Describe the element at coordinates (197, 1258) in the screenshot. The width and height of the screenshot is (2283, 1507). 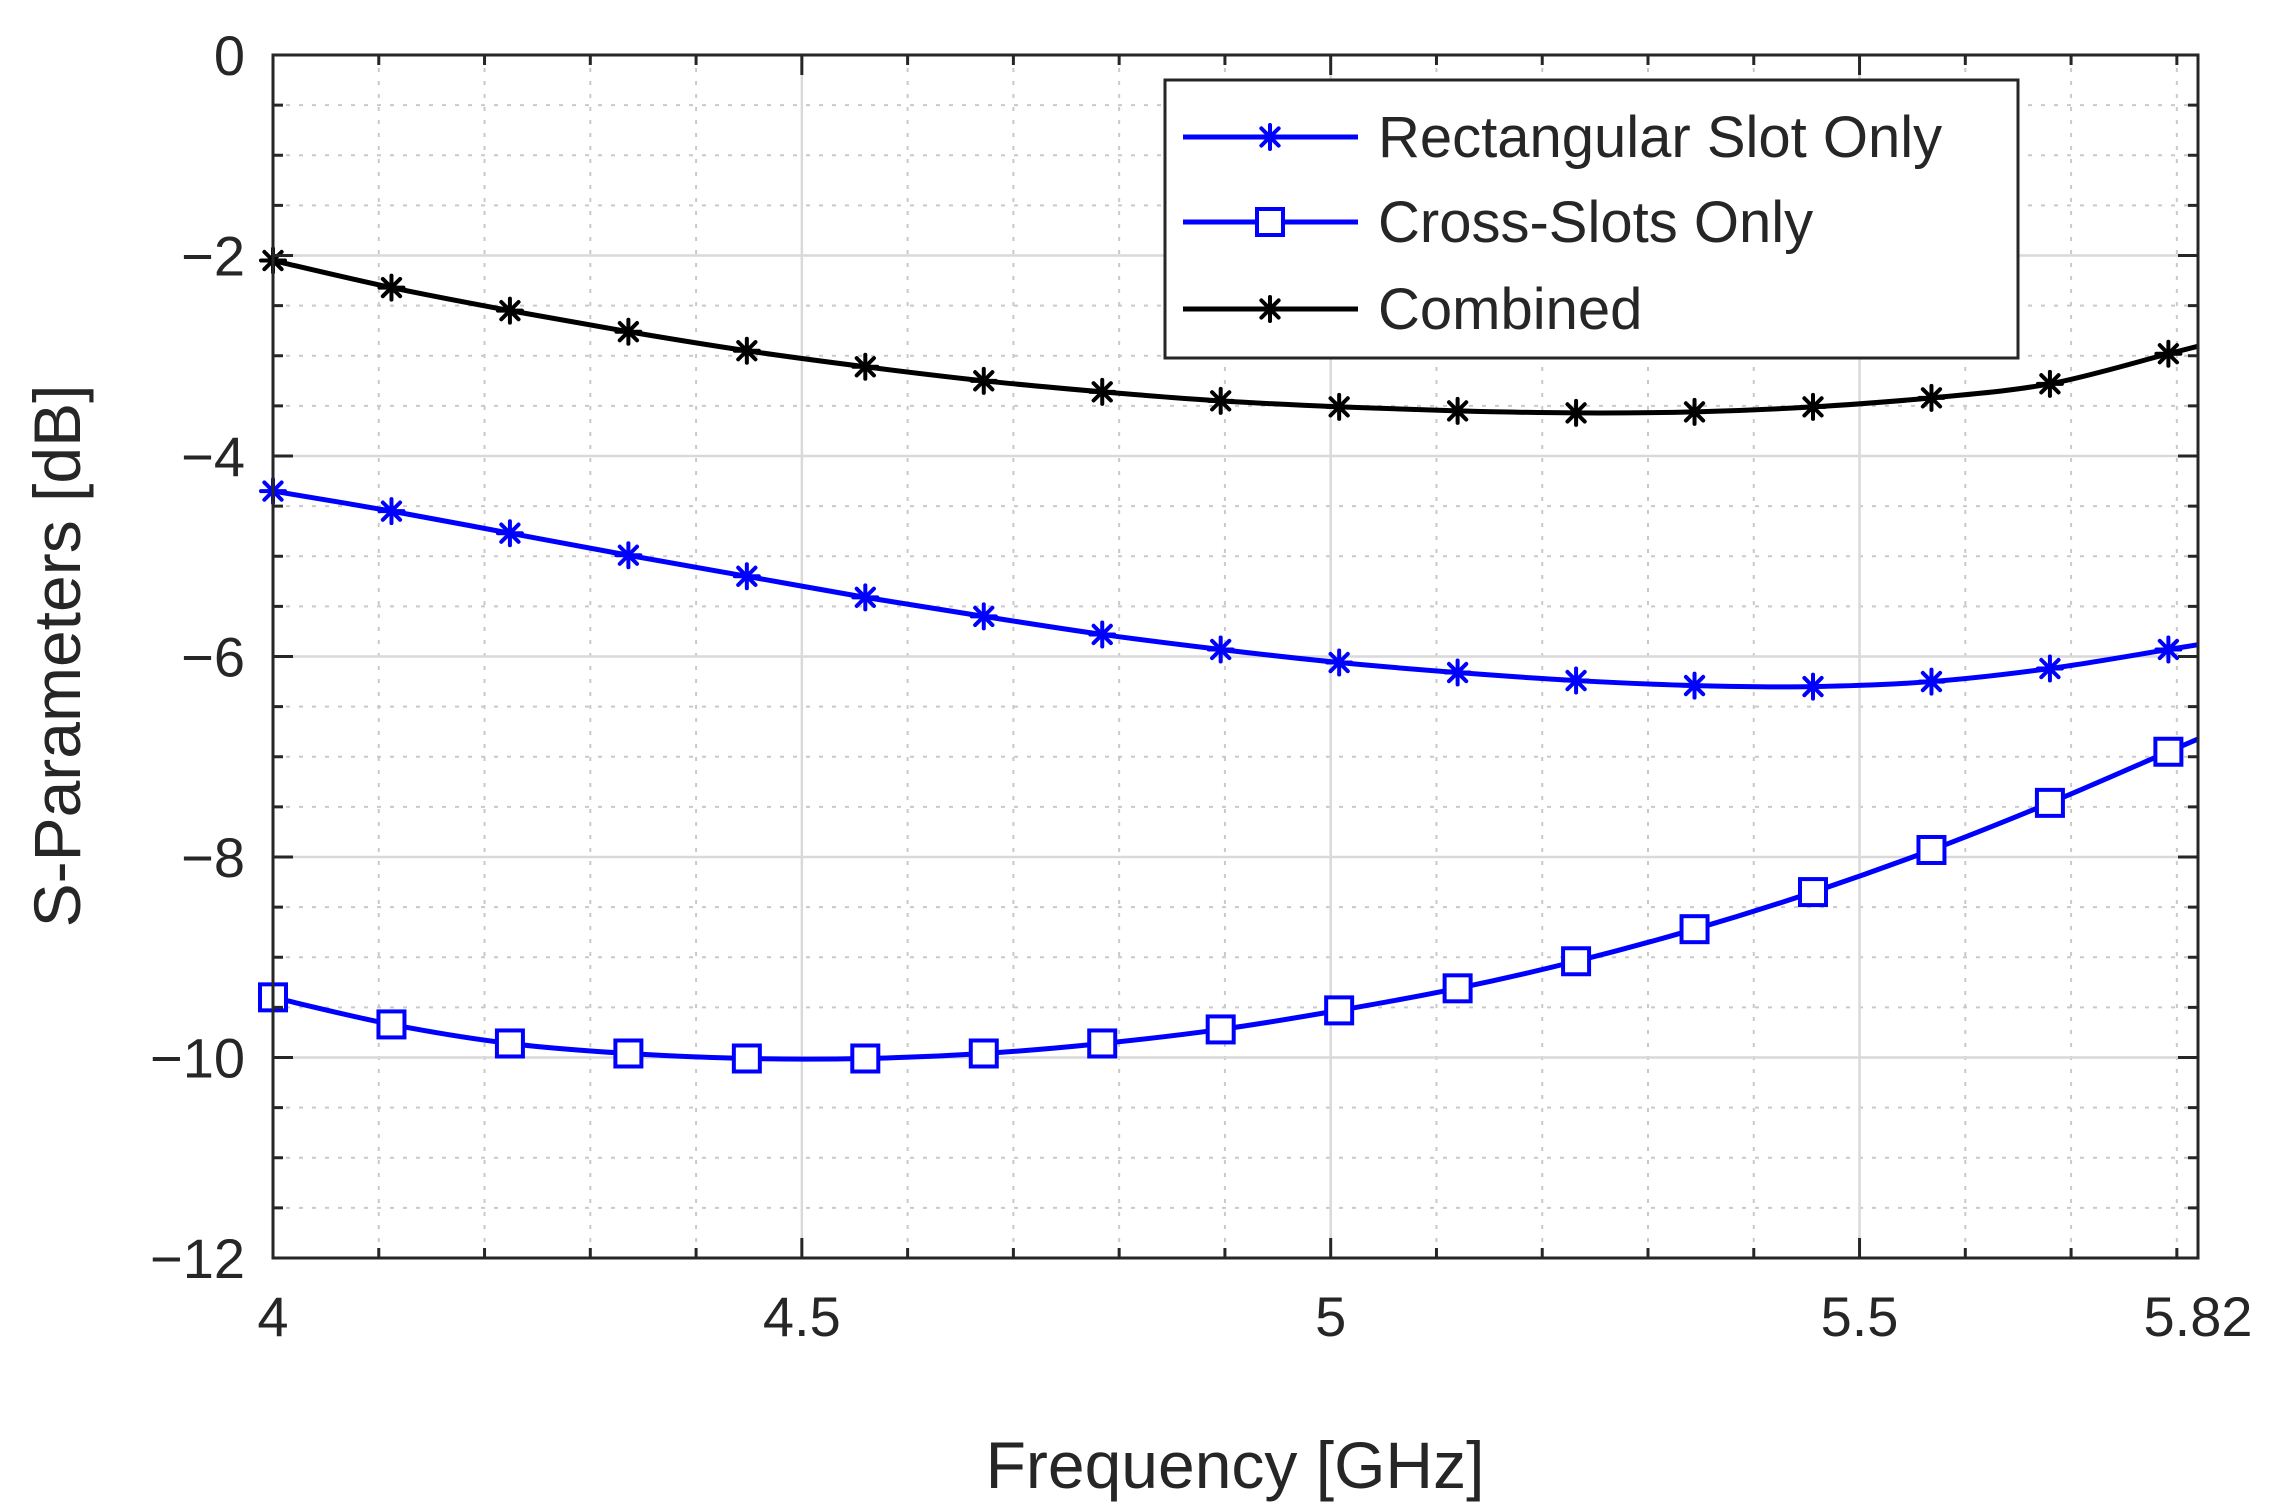
I see `y-tick-label: −12` at that location.